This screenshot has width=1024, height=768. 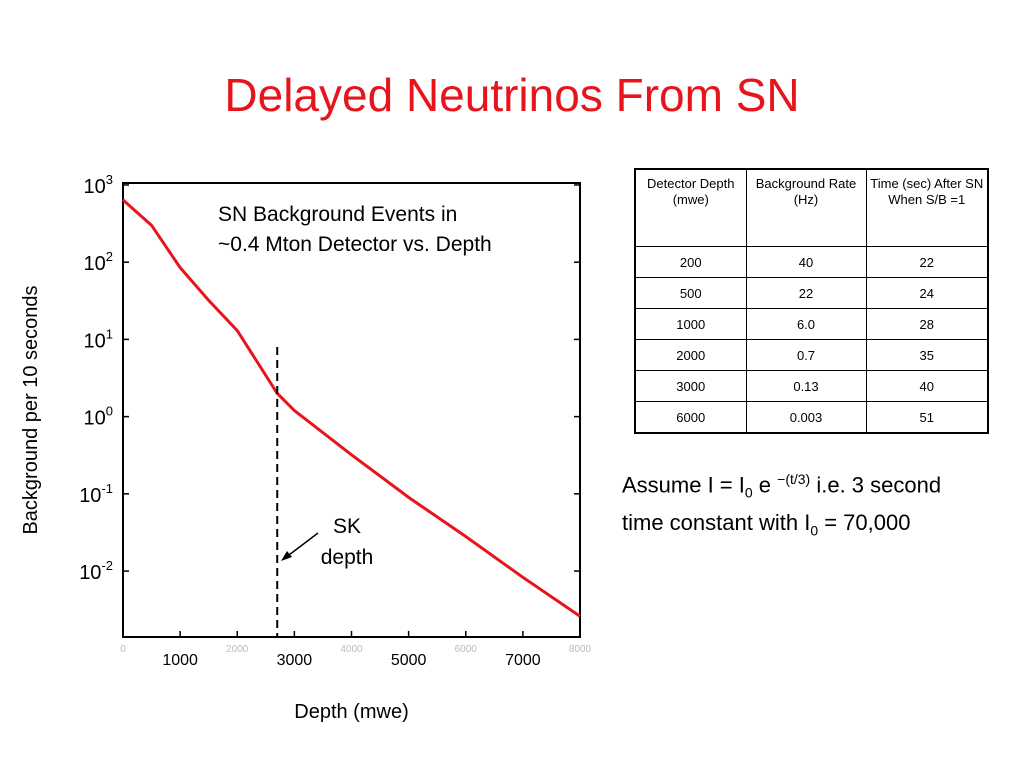 I want to click on x-tick-label: 3000, so click(x=295, y=660).